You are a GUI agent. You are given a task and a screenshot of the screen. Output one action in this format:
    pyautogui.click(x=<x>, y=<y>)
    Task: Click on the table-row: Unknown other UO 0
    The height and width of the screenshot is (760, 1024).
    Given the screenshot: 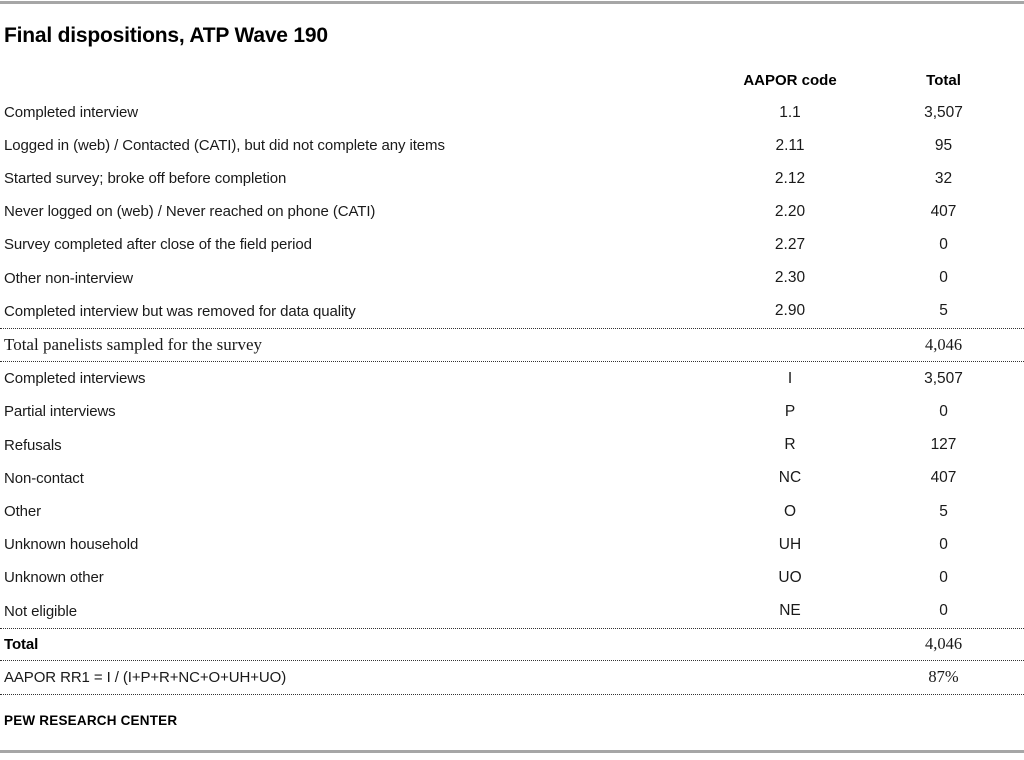 What is the action you would take?
    pyautogui.click(x=512, y=577)
    